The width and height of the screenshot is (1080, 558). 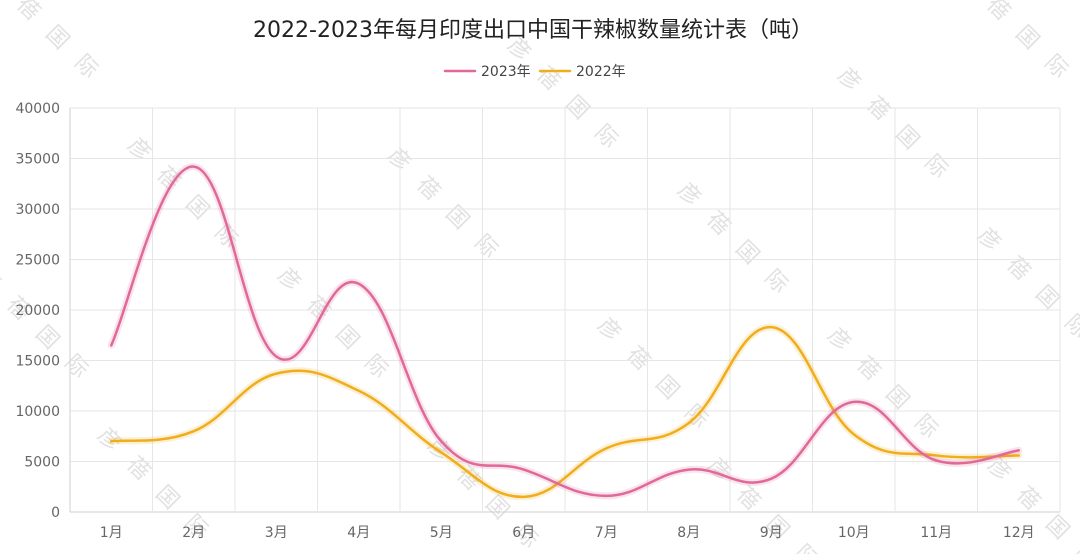 What do you see at coordinates (606, 533) in the screenshot?
I see `x-tick-label: 7月` at bounding box center [606, 533].